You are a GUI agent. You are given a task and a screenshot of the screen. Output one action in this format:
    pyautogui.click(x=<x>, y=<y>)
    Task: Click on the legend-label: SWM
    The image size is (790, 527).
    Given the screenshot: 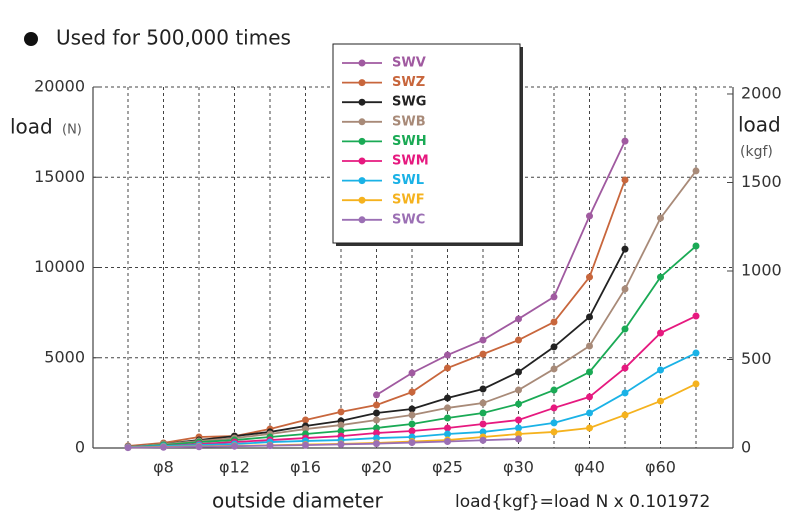 What is the action you would take?
    pyautogui.click(x=410, y=161)
    